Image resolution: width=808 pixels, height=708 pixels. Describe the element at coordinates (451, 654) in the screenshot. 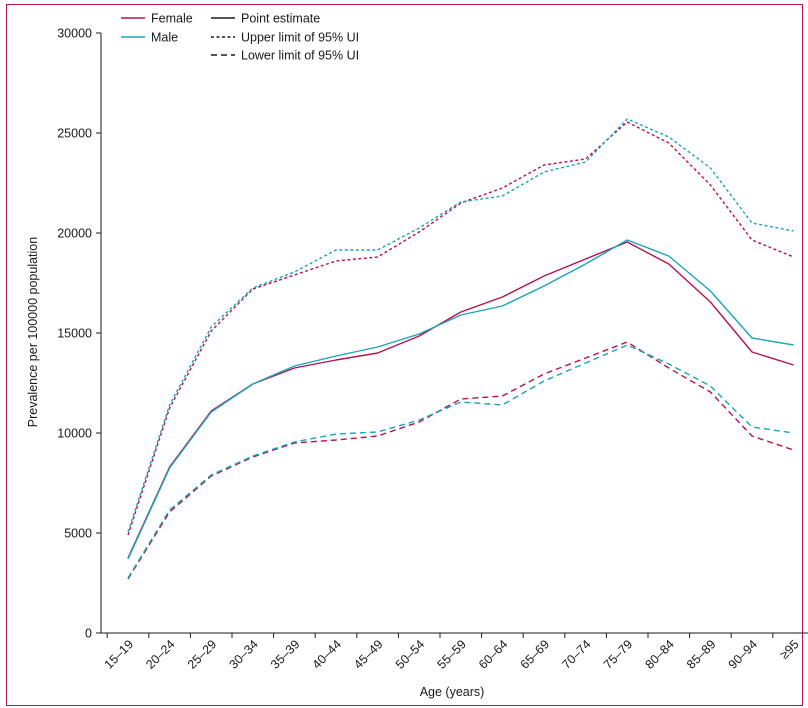

I see `x-tick-label: 55–59` at that location.